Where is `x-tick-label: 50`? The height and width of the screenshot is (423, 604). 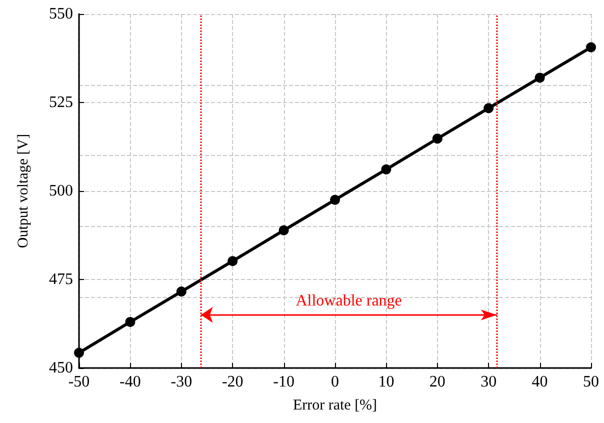 x-tick-label: 50 is located at coordinates (591, 382).